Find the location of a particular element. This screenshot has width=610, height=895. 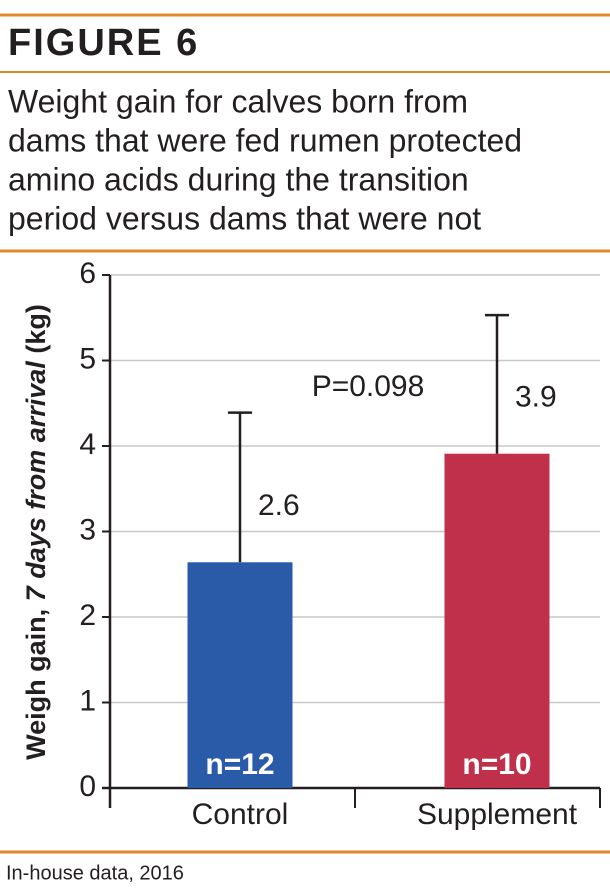

x-tick-label: Supplement is located at coordinates (497, 814).